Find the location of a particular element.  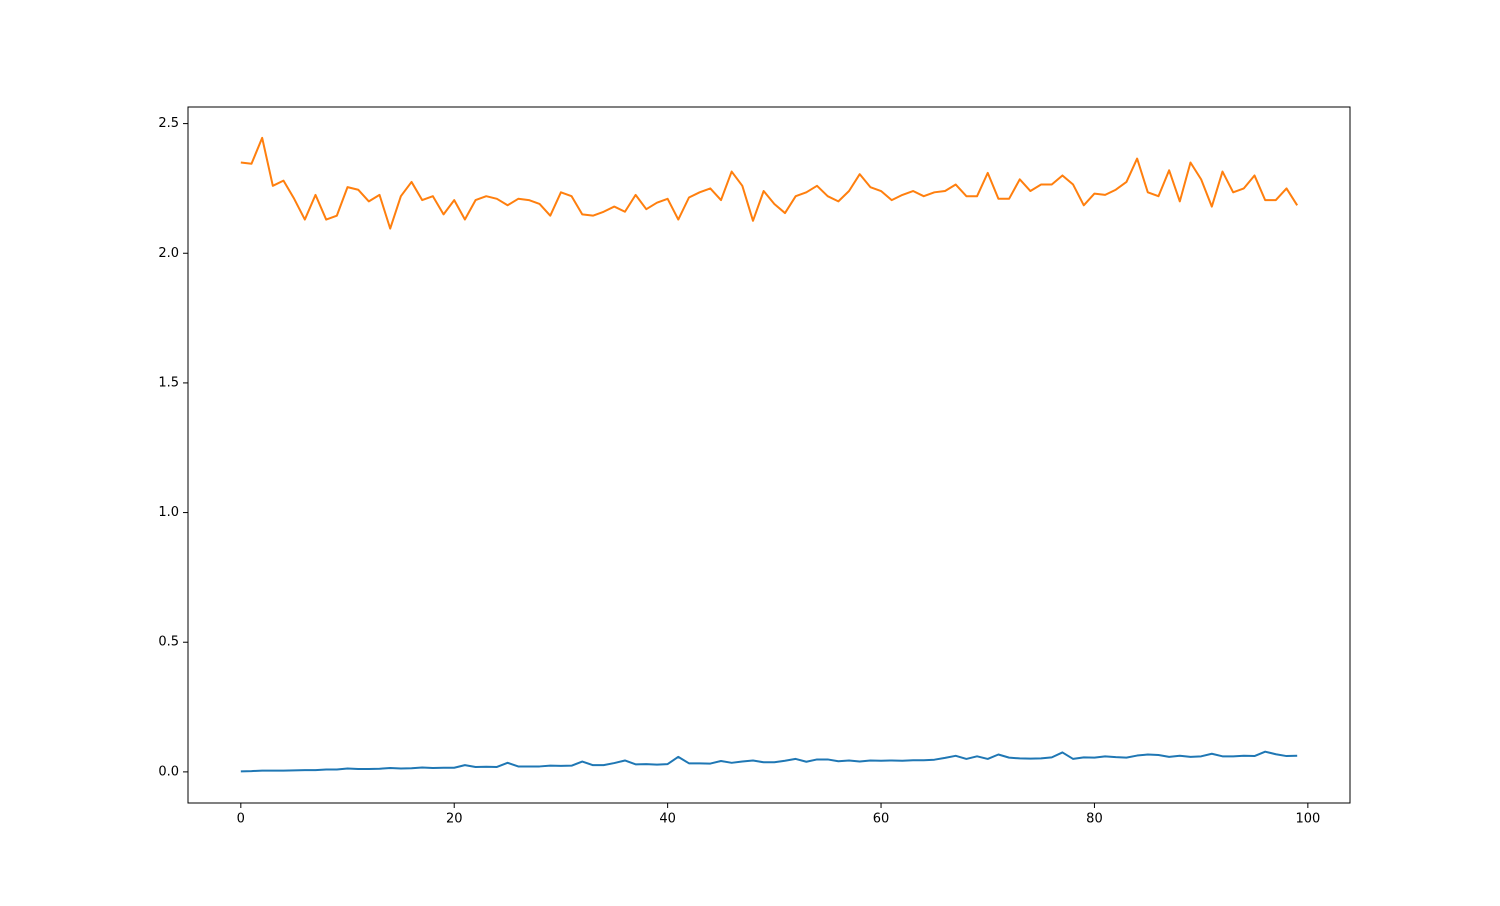

x-tick-label: 40 is located at coordinates (667, 819).